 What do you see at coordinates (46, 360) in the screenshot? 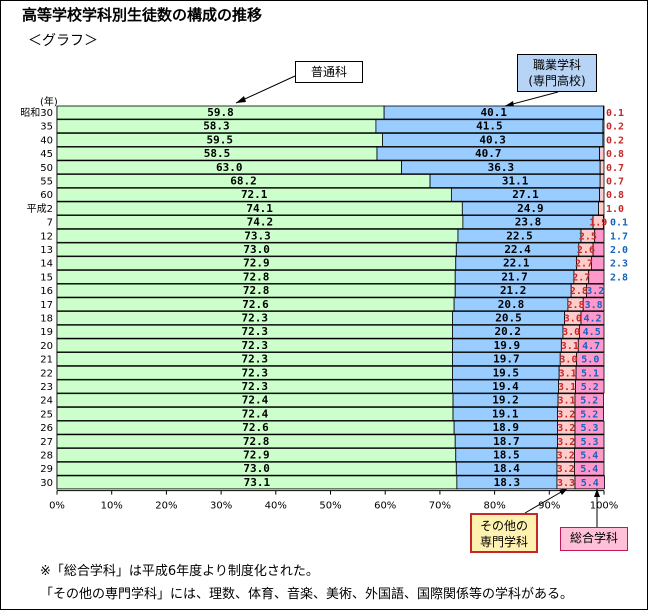
I see `category-label: 21` at bounding box center [46, 360].